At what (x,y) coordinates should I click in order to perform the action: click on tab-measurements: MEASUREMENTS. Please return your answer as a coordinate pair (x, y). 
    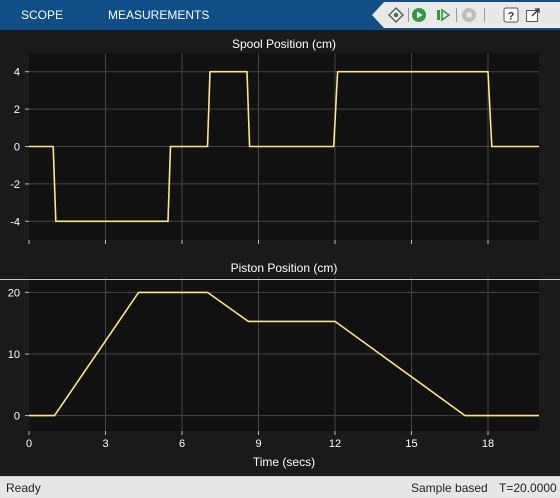
    Looking at the image, I should click on (159, 15).